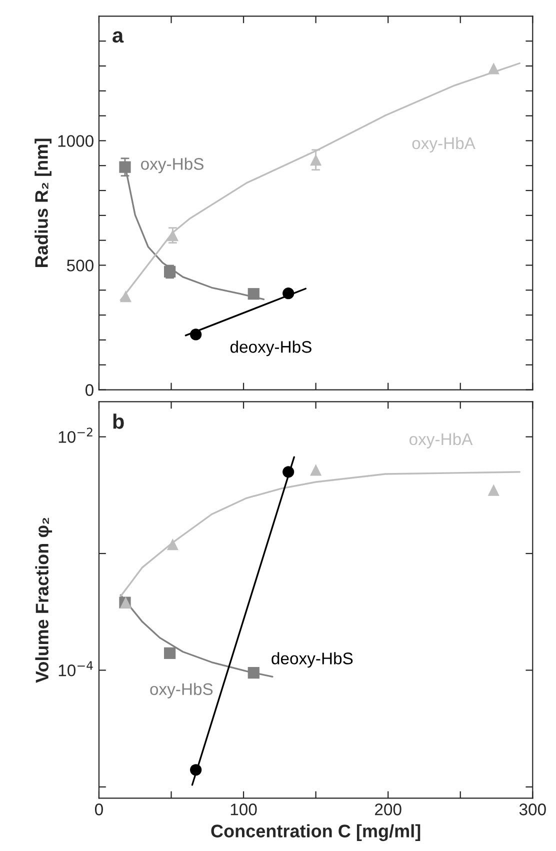  What do you see at coordinates (388, 810) in the screenshot?
I see `x-tick-label: 200` at bounding box center [388, 810].